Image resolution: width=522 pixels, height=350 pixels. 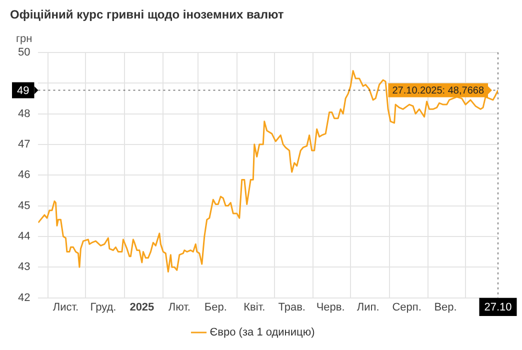 I want to click on ref-line-label: 49, so click(x=23, y=90).